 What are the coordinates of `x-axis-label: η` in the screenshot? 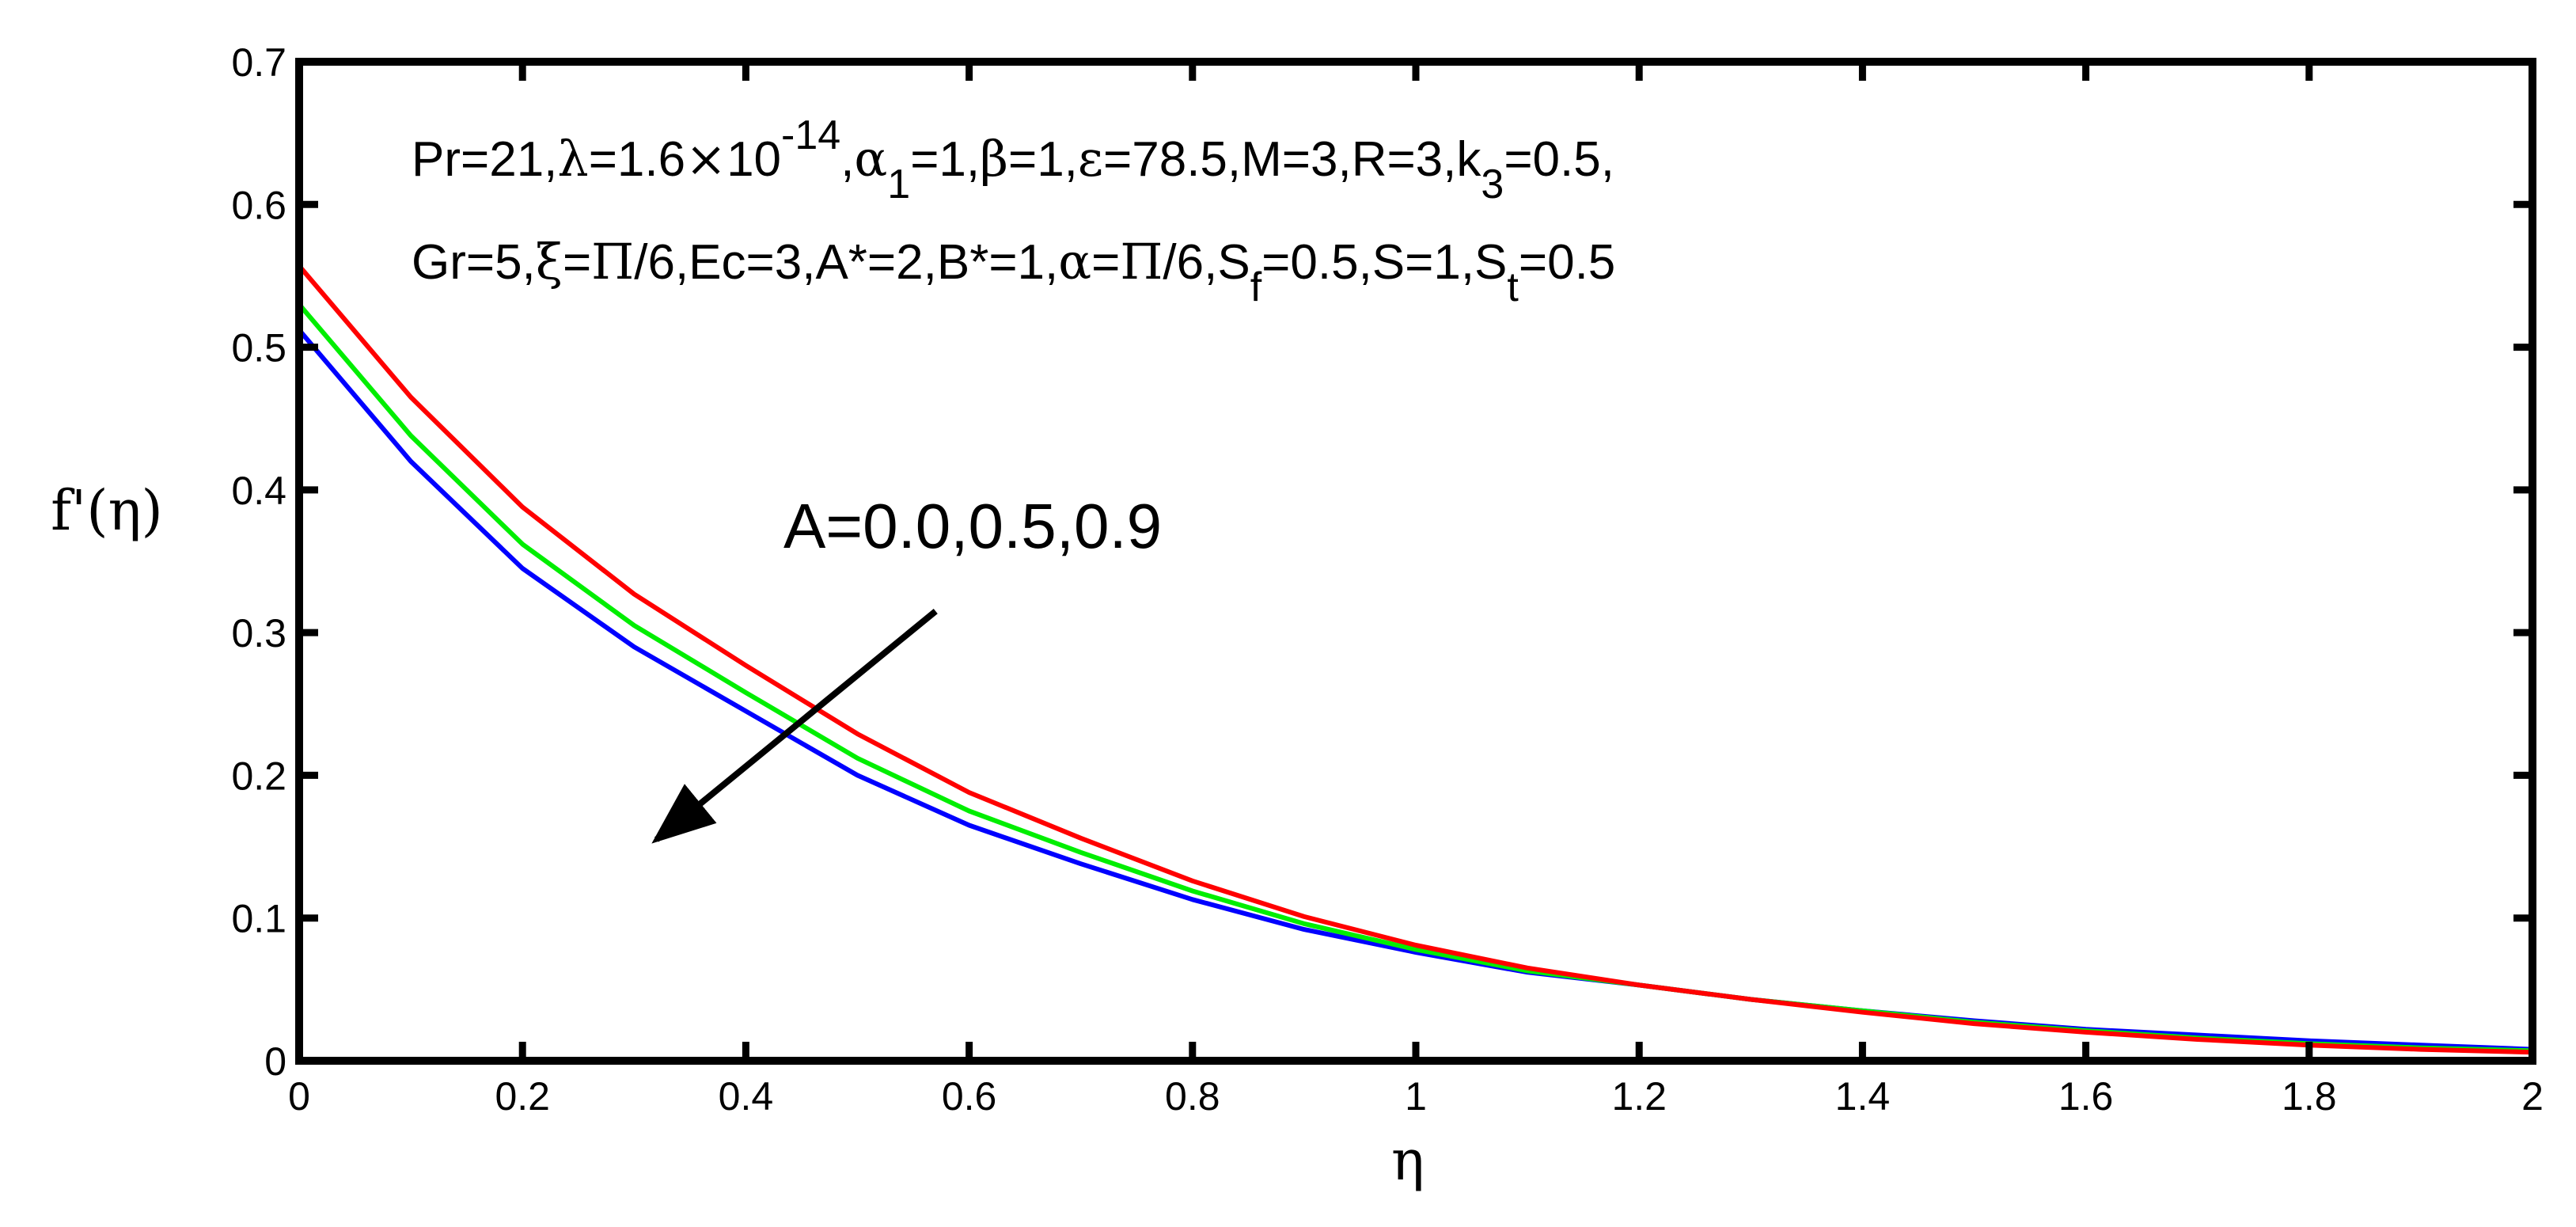 It's located at (1408, 1160).